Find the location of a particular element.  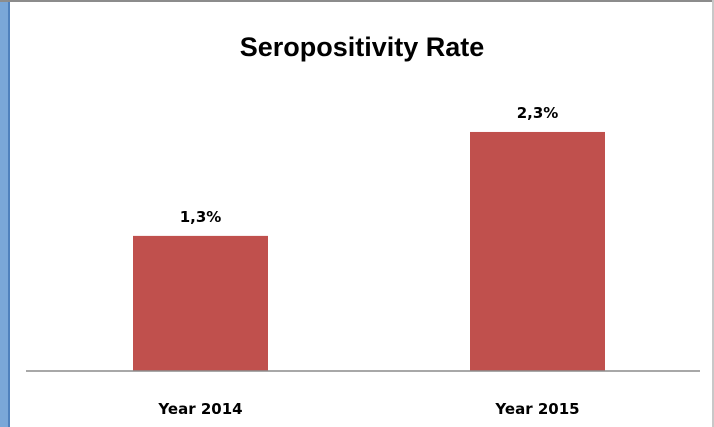

chart-title: Seropositivity Rate is located at coordinates (362, 47).